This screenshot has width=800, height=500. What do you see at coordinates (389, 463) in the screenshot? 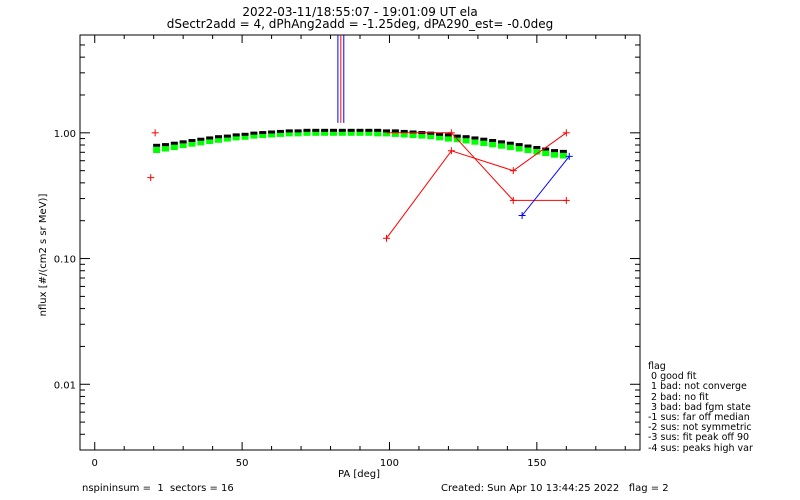
I see `x-tick-label: 100` at bounding box center [389, 463].